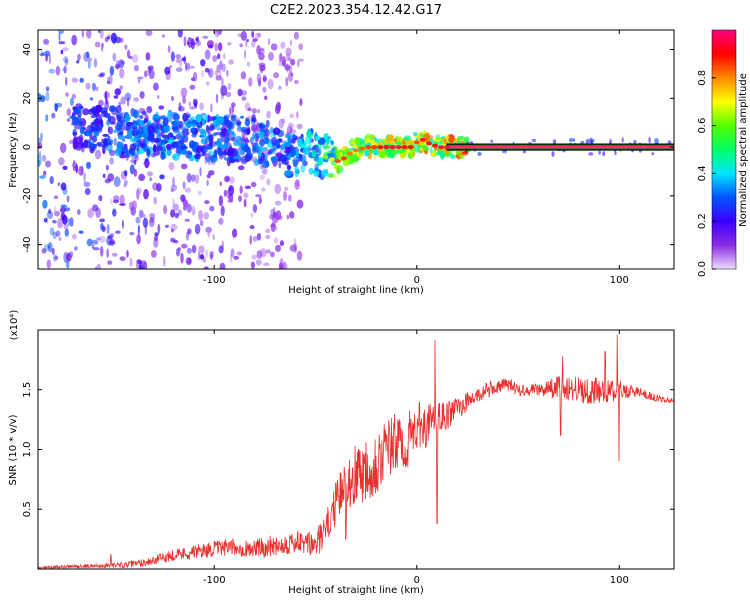 Image resolution: width=750 pixels, height=600 pixels. I want to click on snr-multiplier: (x10⁴), so click(14, 325).